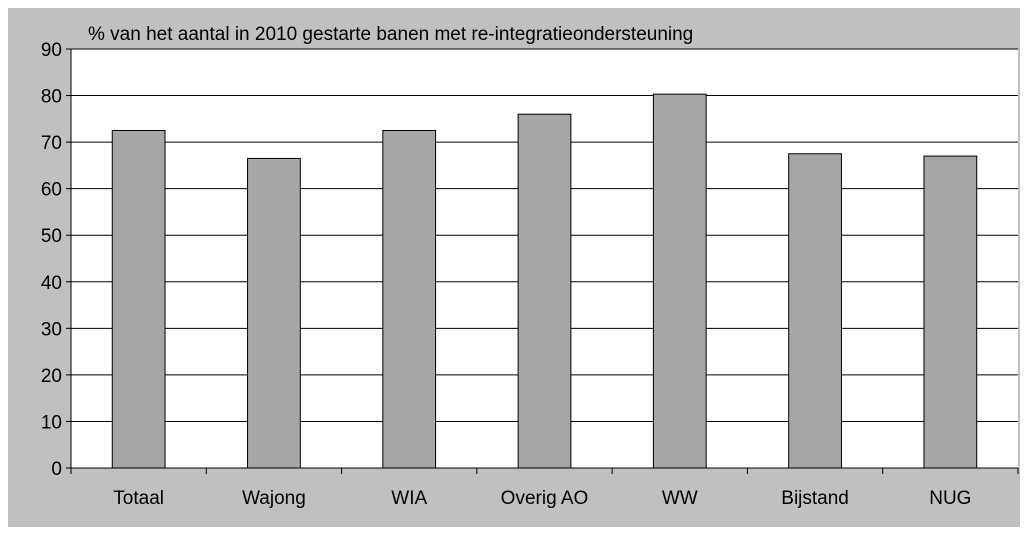  What do you see at coordinates (545, 498) in the screenshot?
I see `x-tick-label: Overig AO` at bounding box center [545, 498].